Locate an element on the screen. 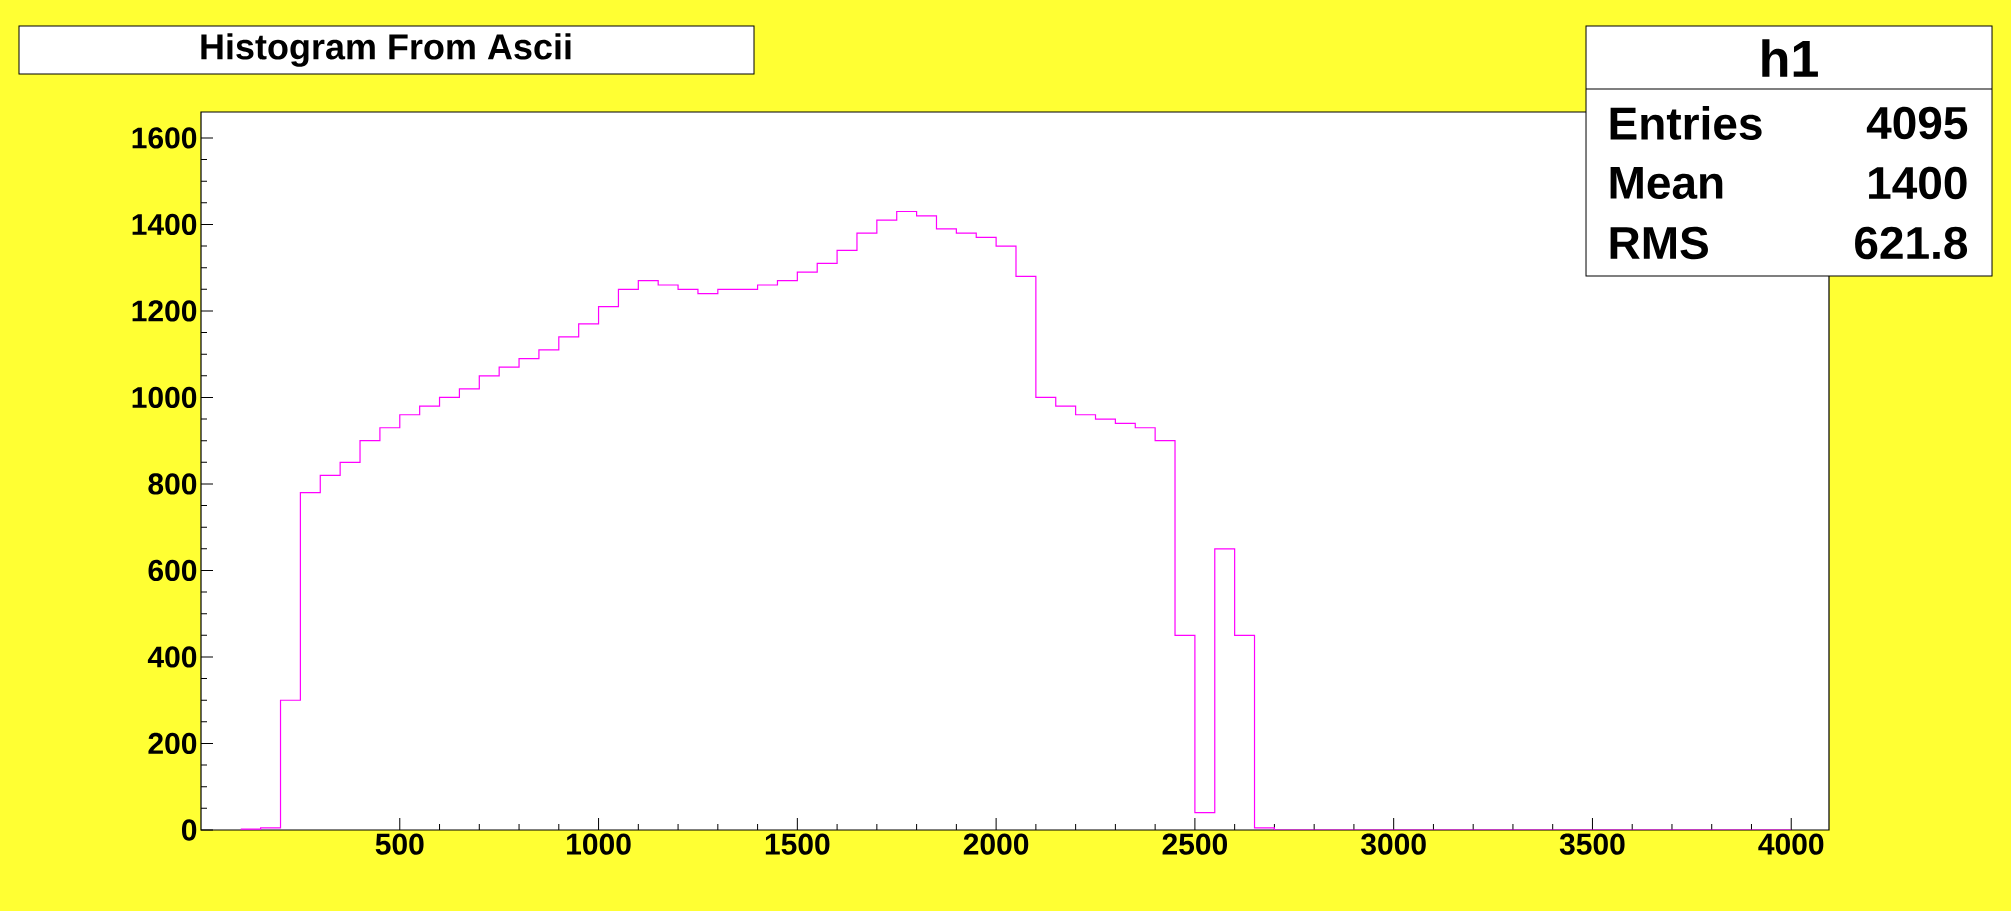 Image resolution: width=2011 pixels, height=911 pixels. annotation: Mean is located at coordinates (1666, 183).